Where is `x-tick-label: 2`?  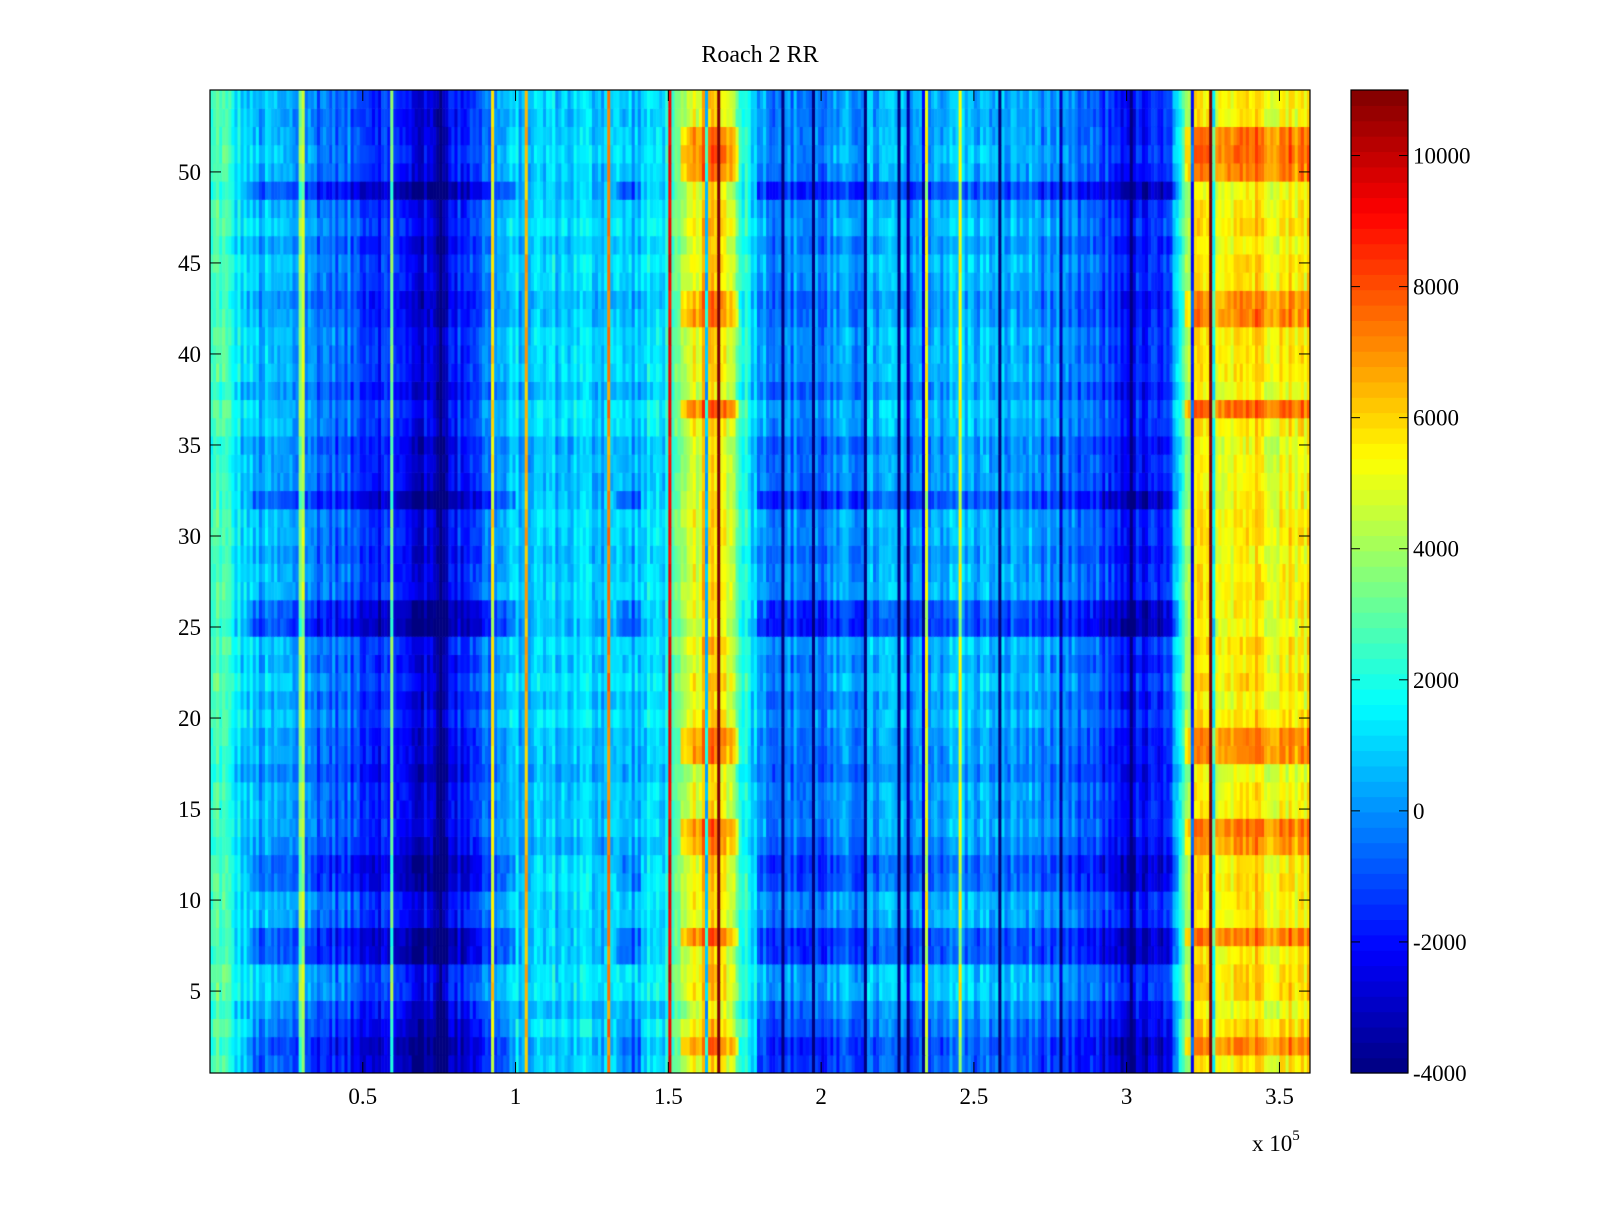 x-tick-label: 2 is located at coordinates (821, 1096).